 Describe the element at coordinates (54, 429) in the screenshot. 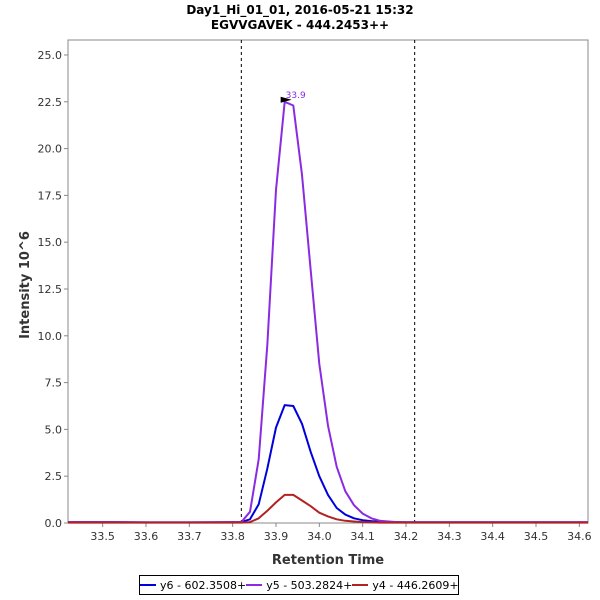

I see `y-tick-label: 5.0` at that location.